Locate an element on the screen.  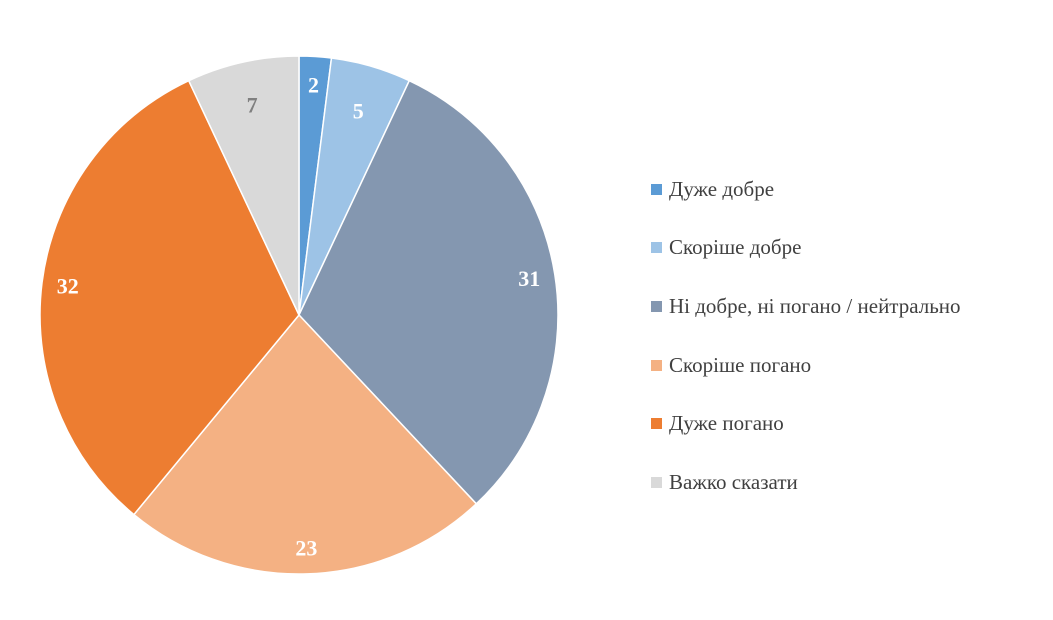
data-label-0: 2 is located at coordinates (313, 84).